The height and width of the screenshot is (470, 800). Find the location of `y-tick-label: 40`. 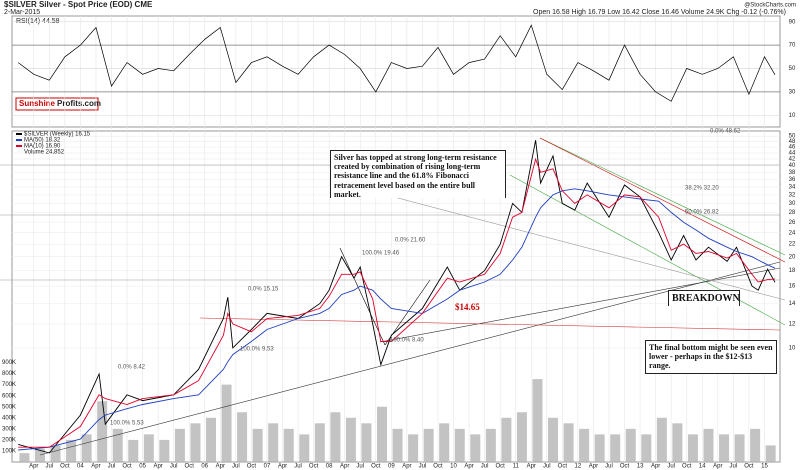

y-tick-label: 40 is located at coordinates (792, 166).